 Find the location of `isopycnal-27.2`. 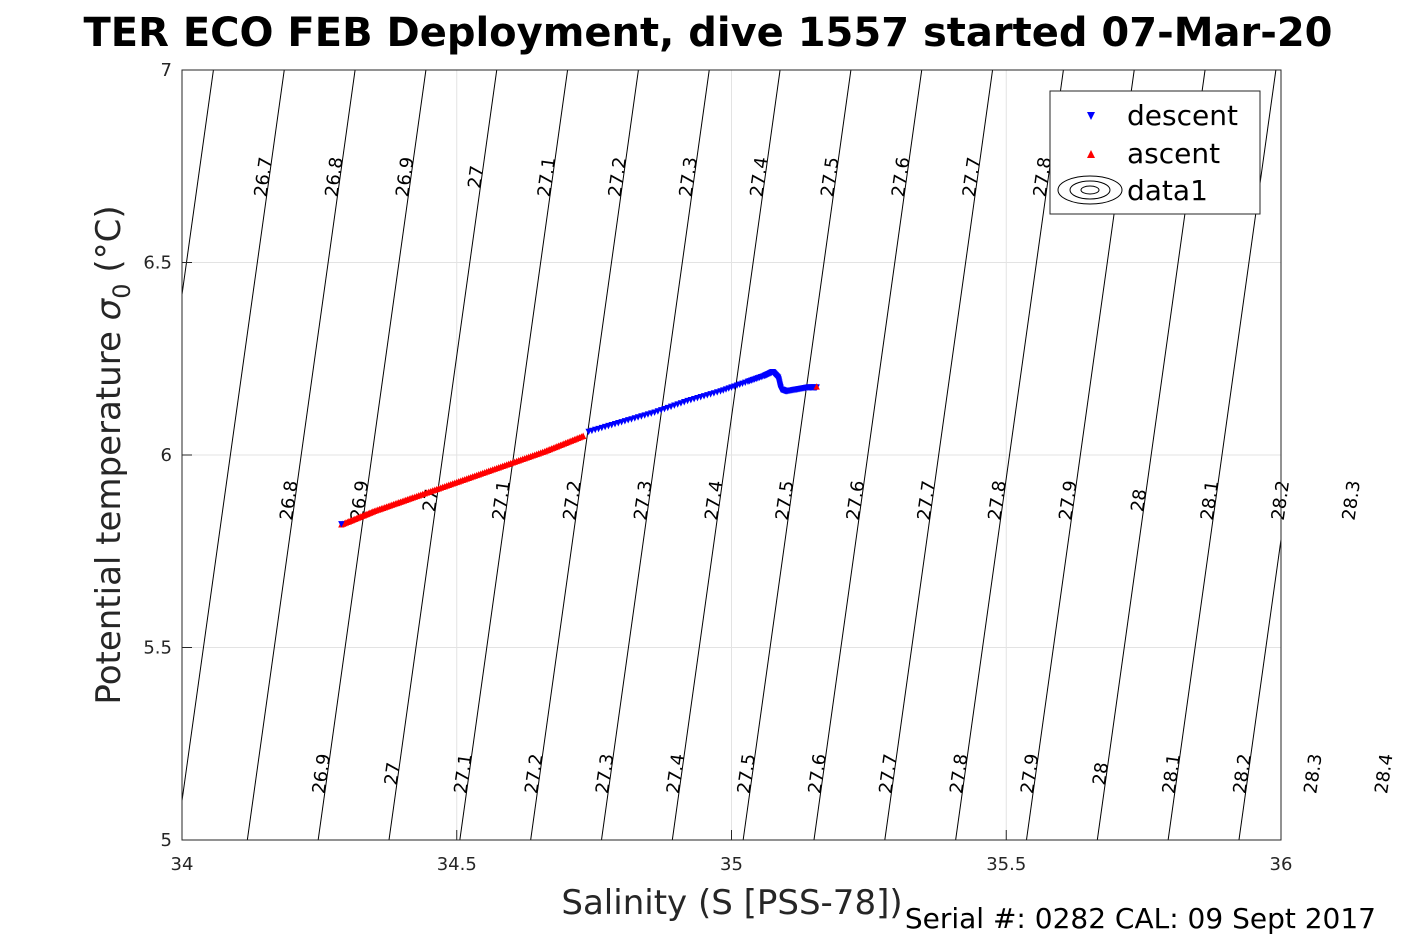

isopycnal-27.2 is located at coordinates (584, 455).